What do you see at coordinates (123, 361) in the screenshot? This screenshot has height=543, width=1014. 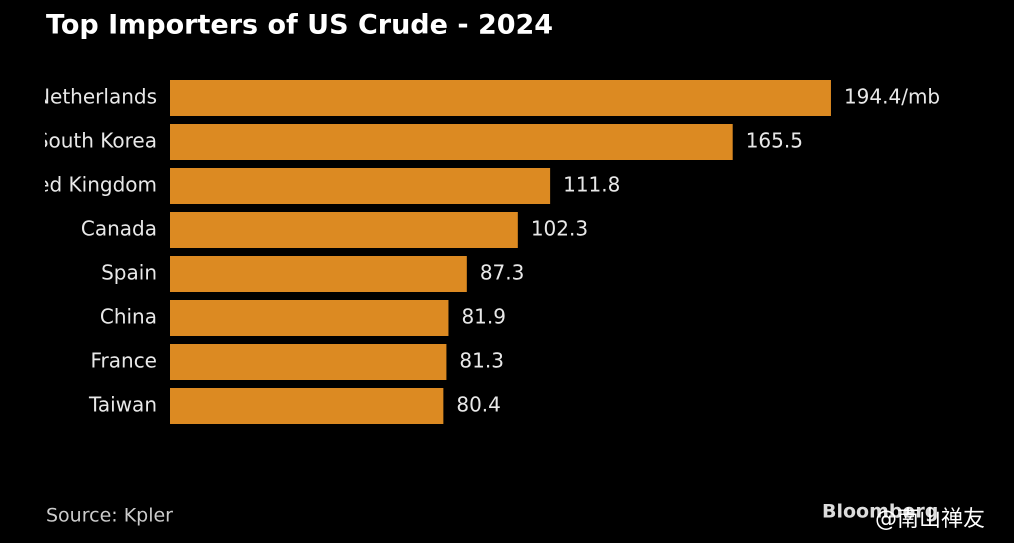 I see `category-label: France` at bounding box center [123, 361].